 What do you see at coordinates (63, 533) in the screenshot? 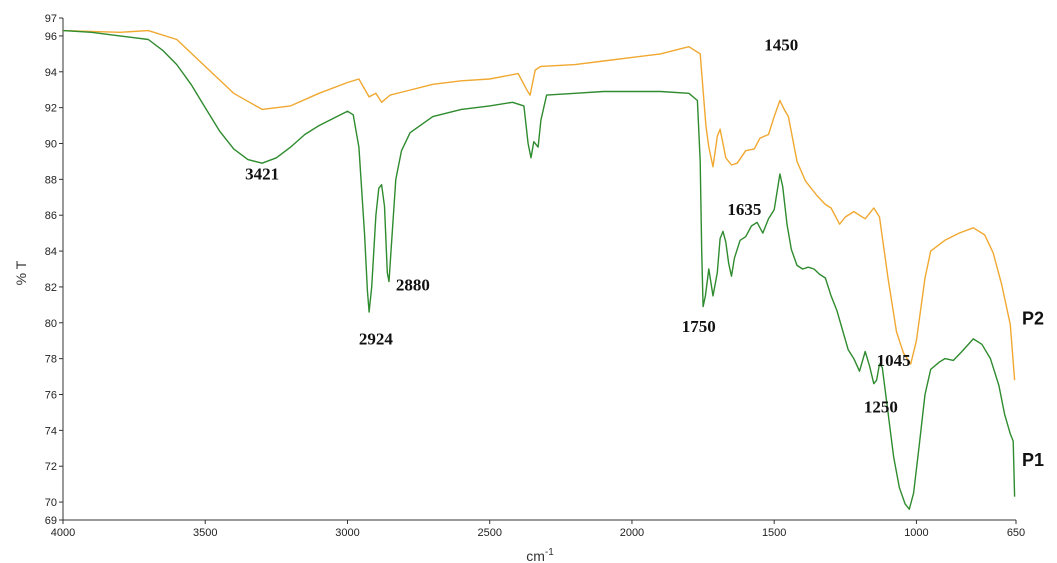
I see `x-tick-label: 4000` at bounding box center [63, 533].